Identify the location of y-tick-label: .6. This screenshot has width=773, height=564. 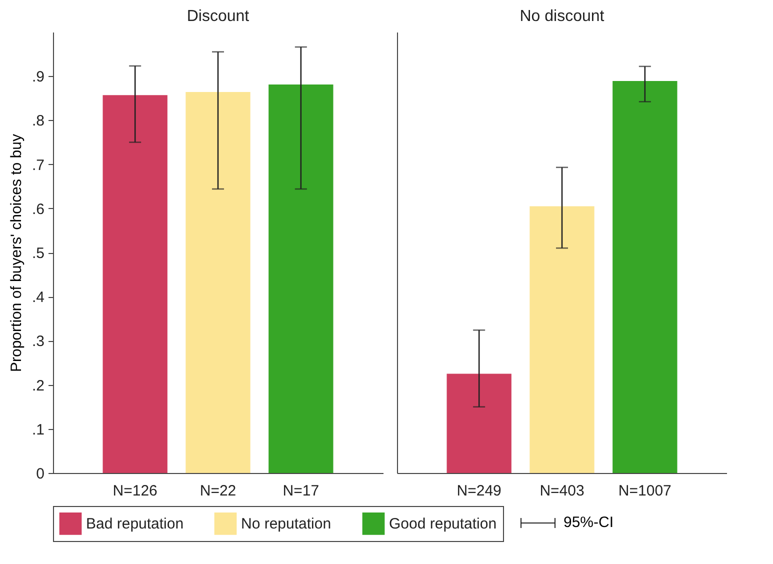
(38, 209).